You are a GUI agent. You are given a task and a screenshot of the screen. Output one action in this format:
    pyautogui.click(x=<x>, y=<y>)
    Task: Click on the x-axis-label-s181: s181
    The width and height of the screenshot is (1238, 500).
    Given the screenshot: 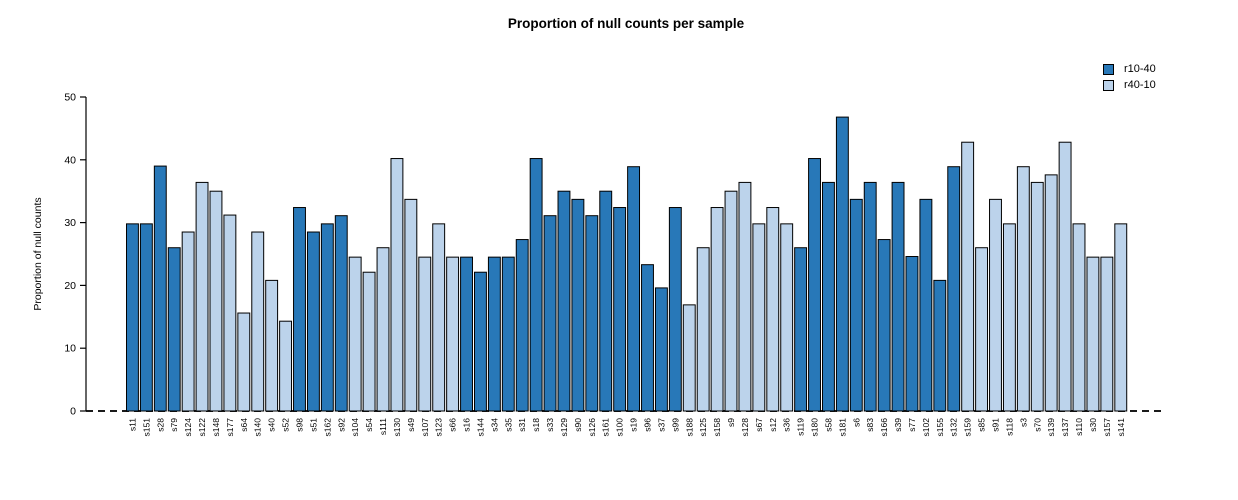 What is the action you would take?
    pyautogui.click(x=842, y=427)
    